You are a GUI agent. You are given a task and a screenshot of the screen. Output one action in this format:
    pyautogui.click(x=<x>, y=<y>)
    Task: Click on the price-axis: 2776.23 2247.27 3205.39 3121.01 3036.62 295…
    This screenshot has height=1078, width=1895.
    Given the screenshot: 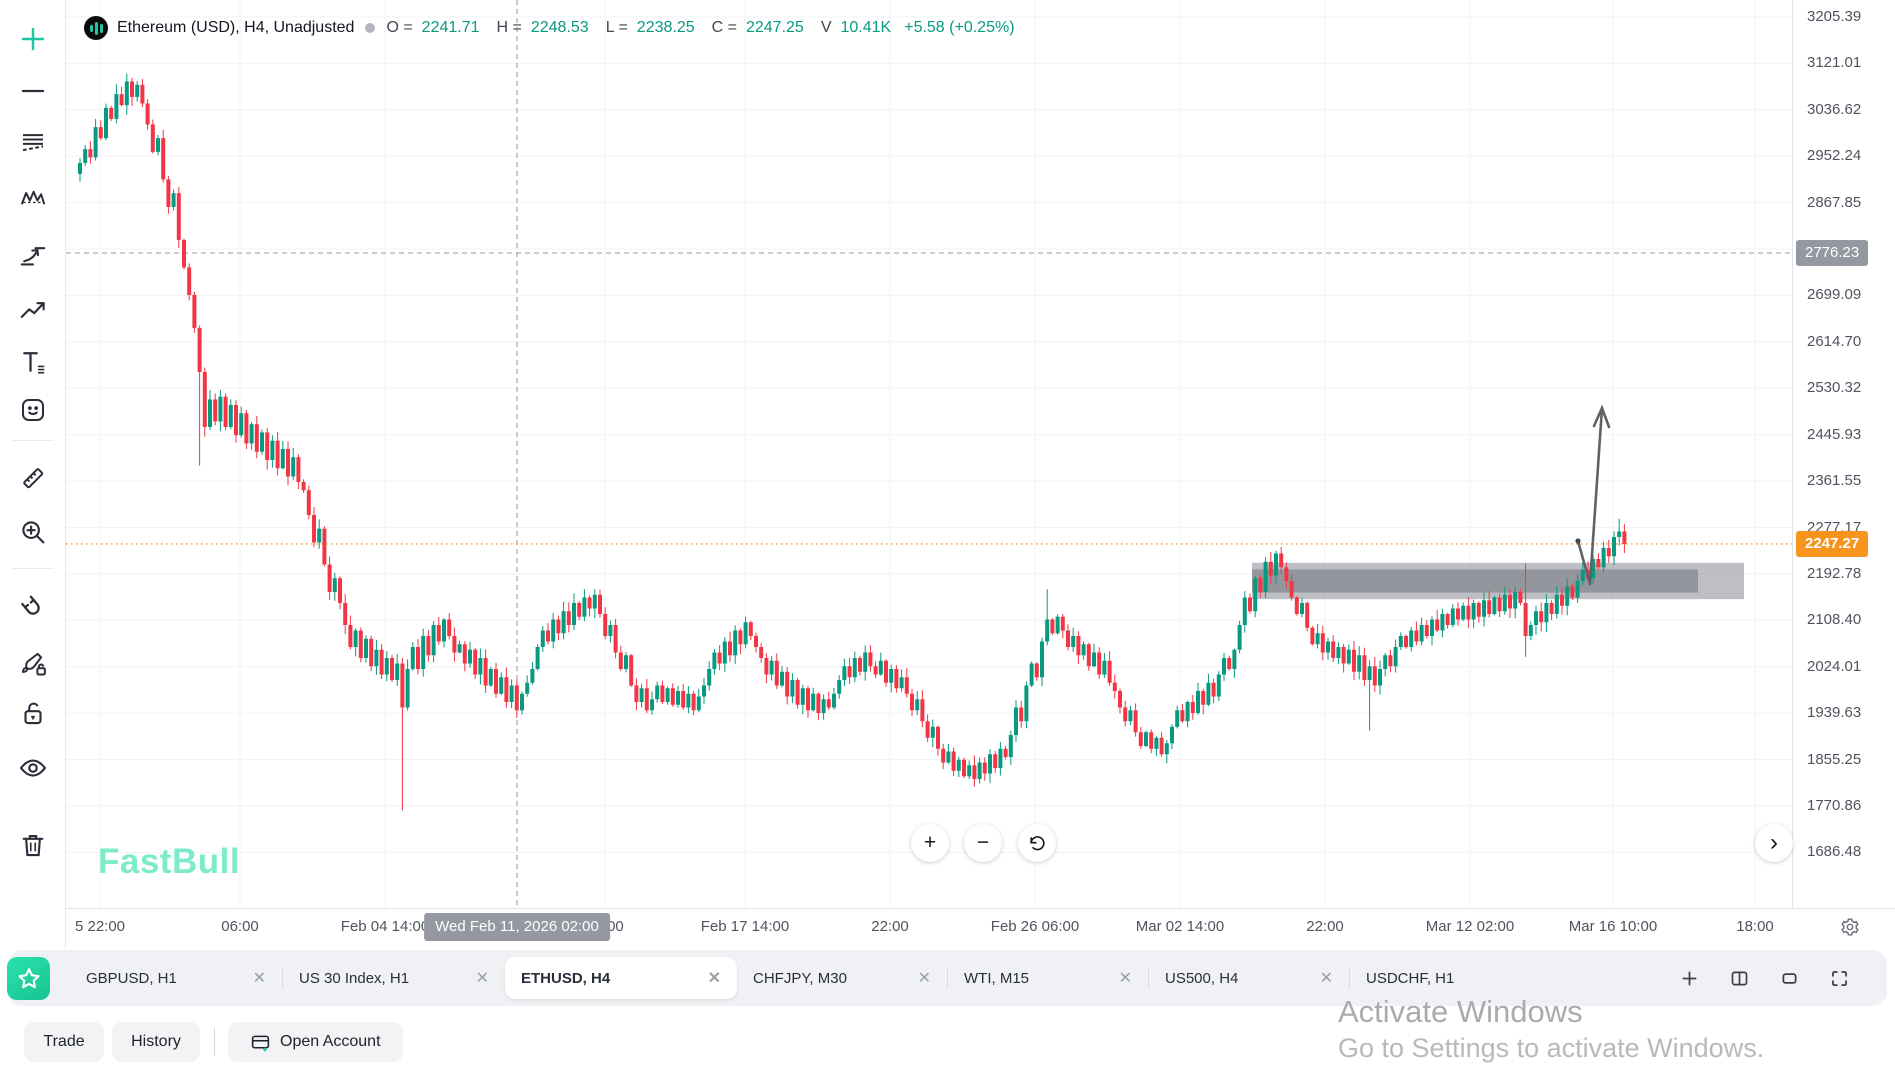 What is the action you would take?
    pyautogui.click(x=1843, y=472)
    